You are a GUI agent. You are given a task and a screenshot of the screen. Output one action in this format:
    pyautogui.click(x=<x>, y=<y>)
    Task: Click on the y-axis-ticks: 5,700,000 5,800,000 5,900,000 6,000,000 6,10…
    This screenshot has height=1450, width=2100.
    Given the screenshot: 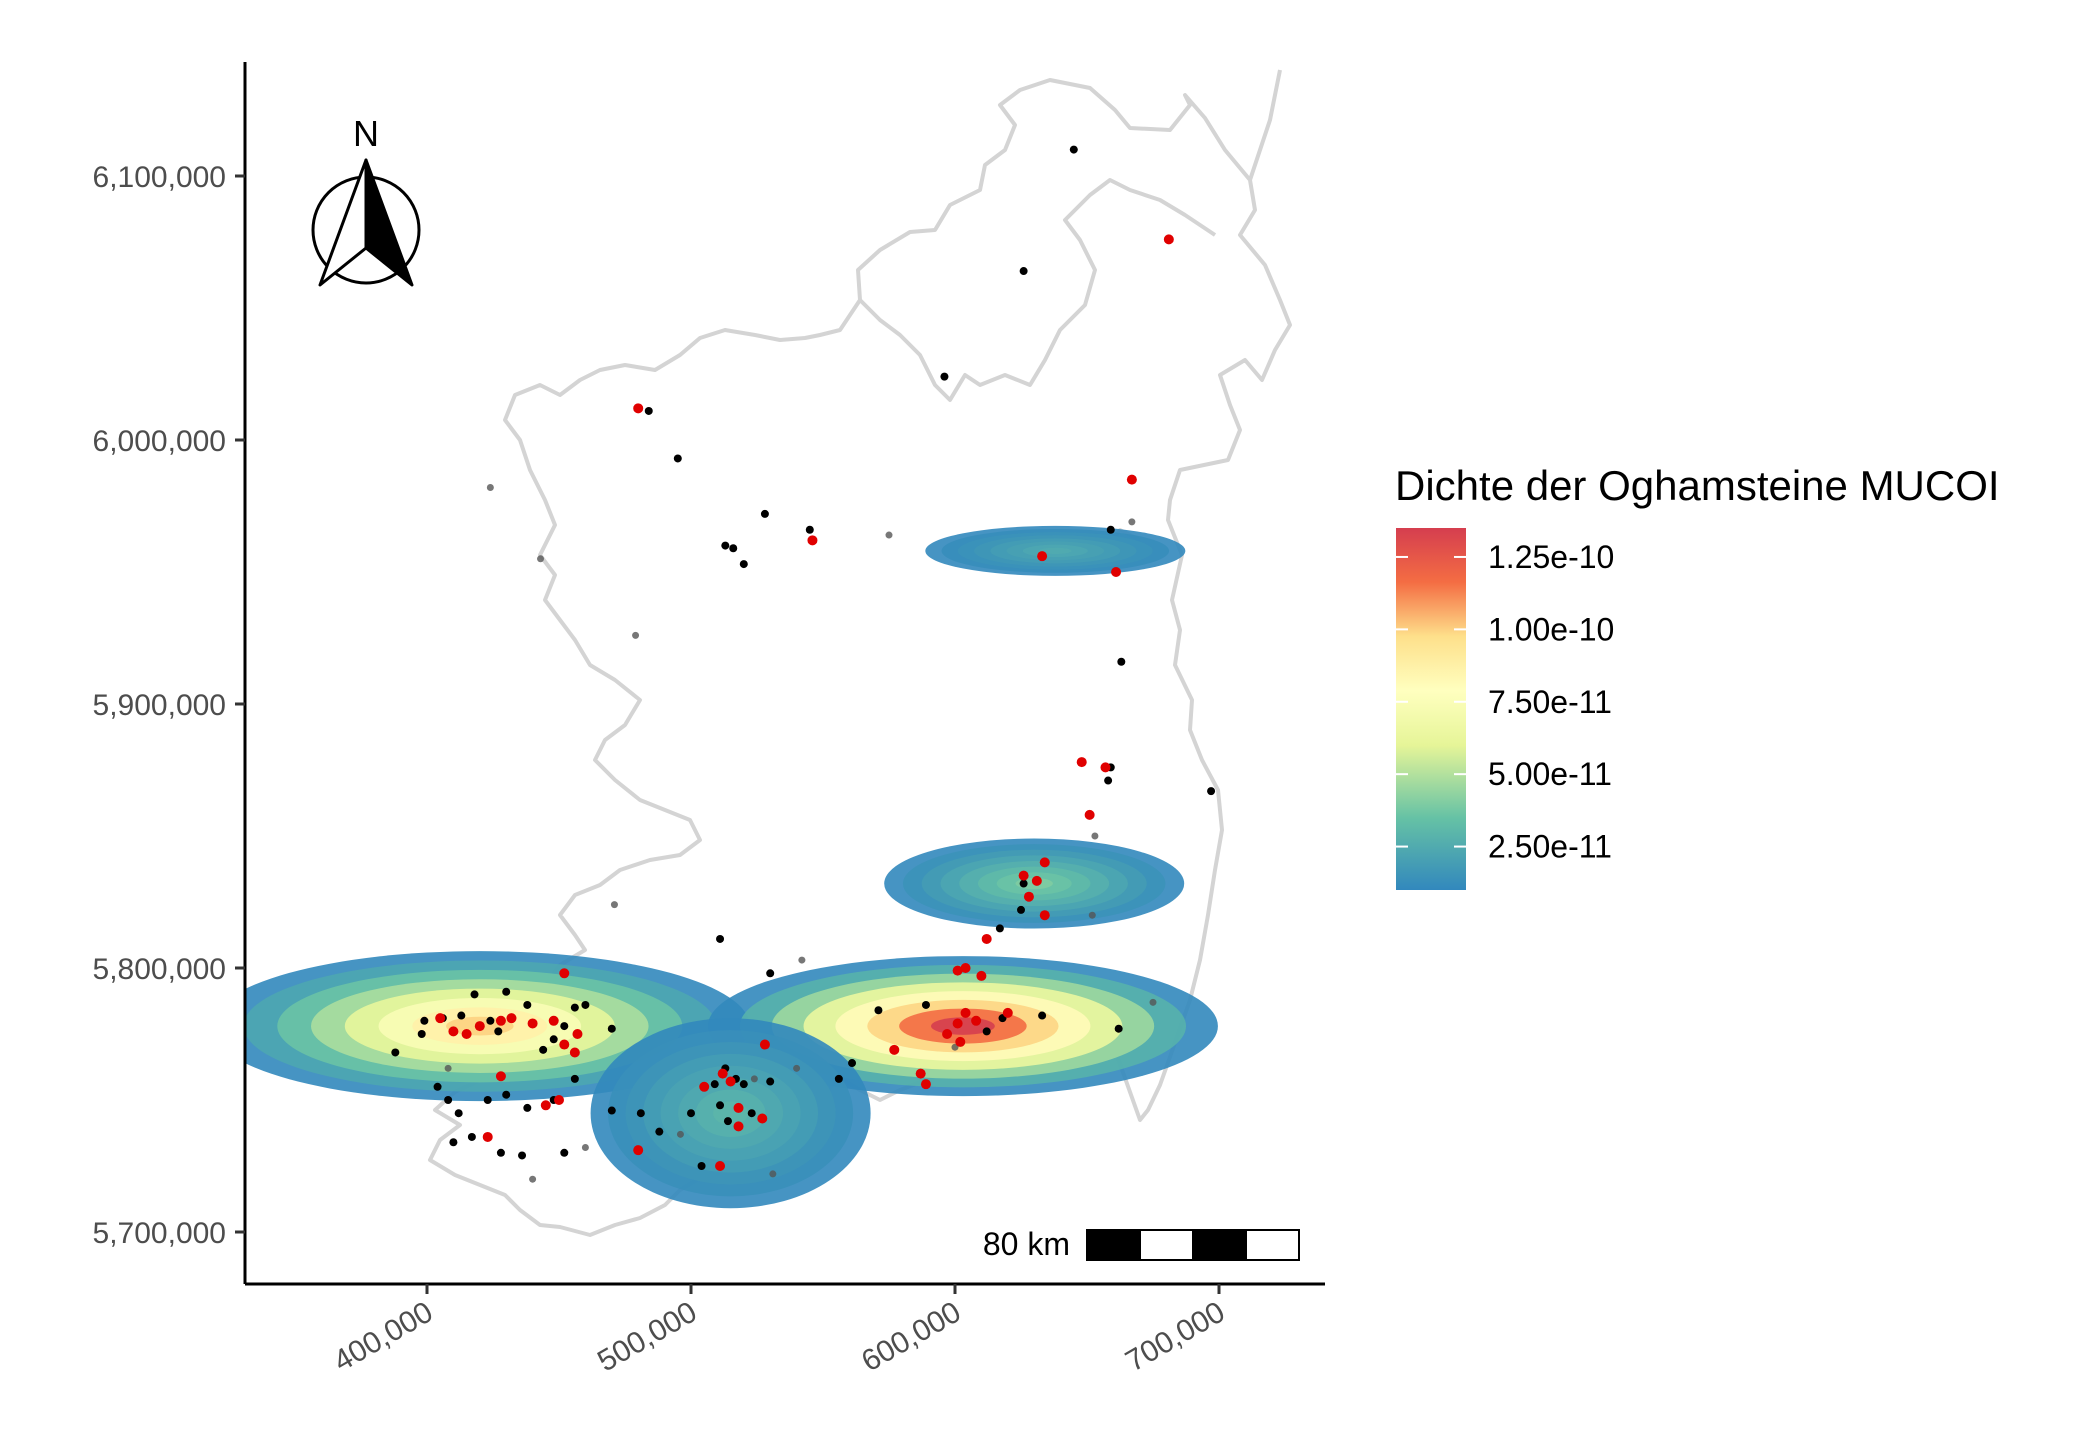 What is the action you would take?
    pyautogui.click(x=169, y=705)
    